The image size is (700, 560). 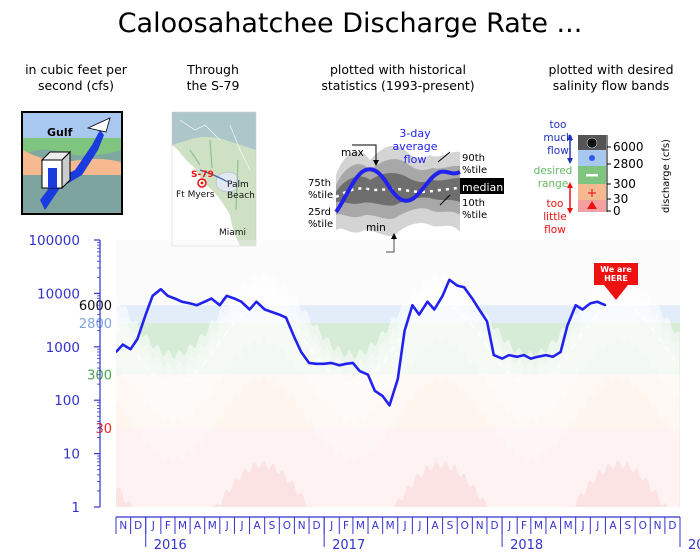 I want to click on stat-label-p90: 90th %tile, so click(x=474, y=164).